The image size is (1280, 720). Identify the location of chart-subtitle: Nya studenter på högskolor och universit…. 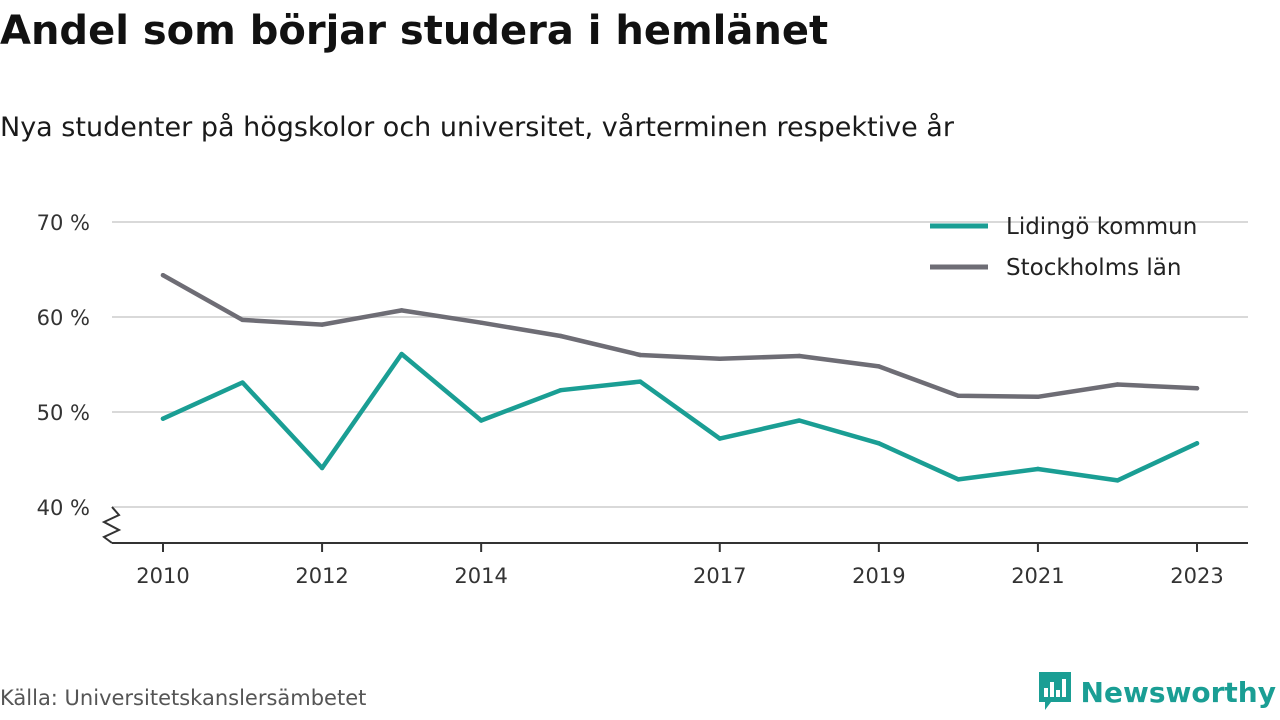
(477, 127).